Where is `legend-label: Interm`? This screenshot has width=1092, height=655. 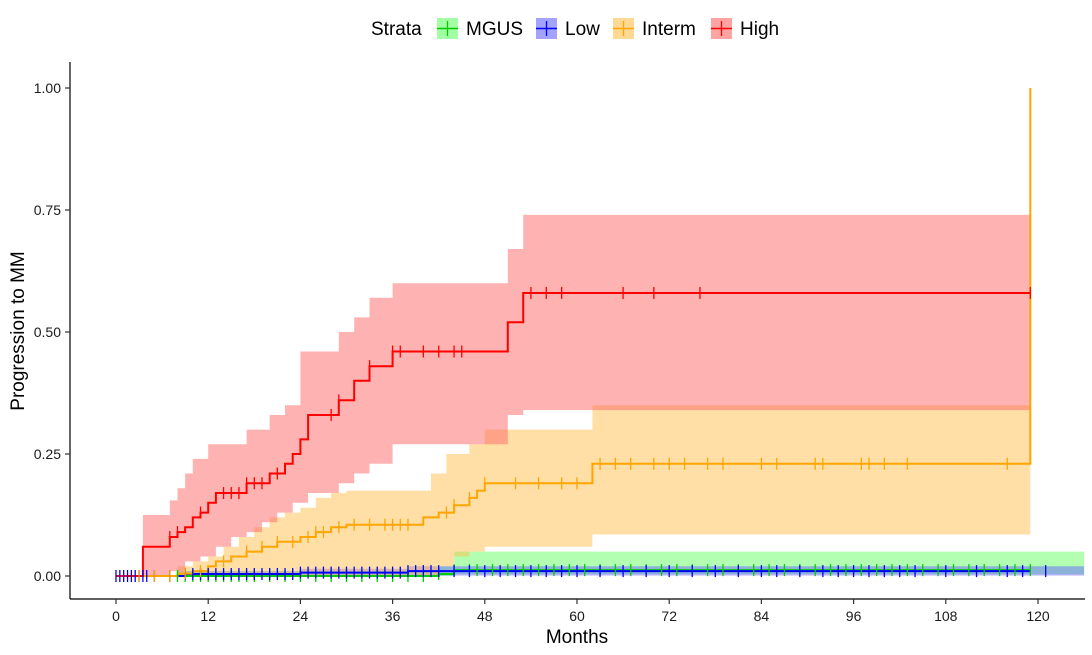
legend-label: Interm is located at coordinates (669, 29).